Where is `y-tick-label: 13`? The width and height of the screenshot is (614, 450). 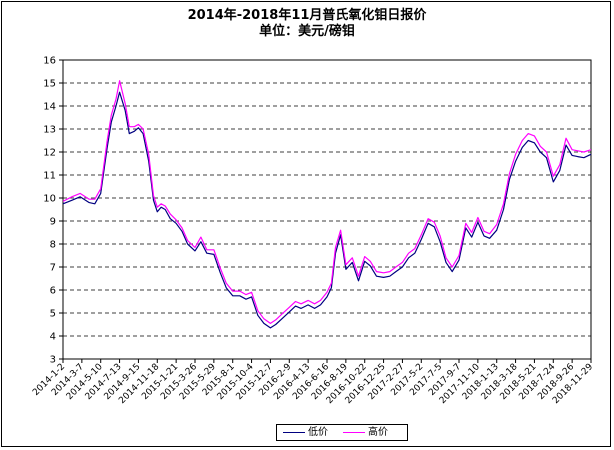 y-tick-label: 13 is located at coordinates (49, 130).